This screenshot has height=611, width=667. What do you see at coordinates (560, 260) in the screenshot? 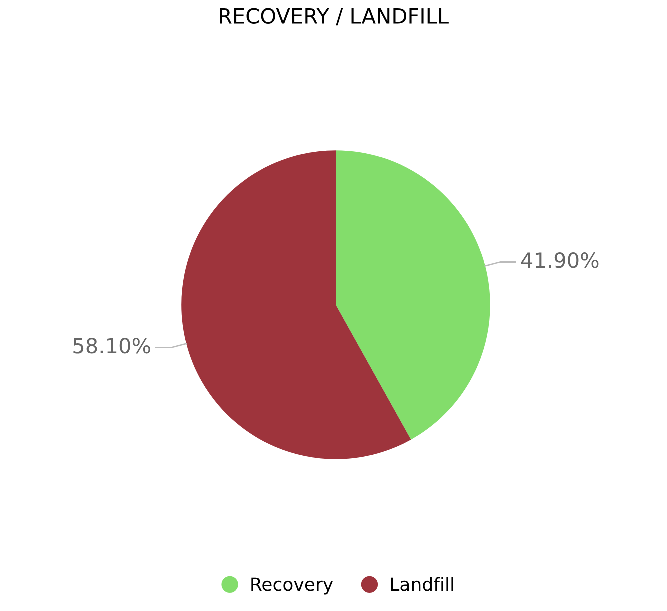
I see `data-label: 41.90%` at bounding box center [560, 260].